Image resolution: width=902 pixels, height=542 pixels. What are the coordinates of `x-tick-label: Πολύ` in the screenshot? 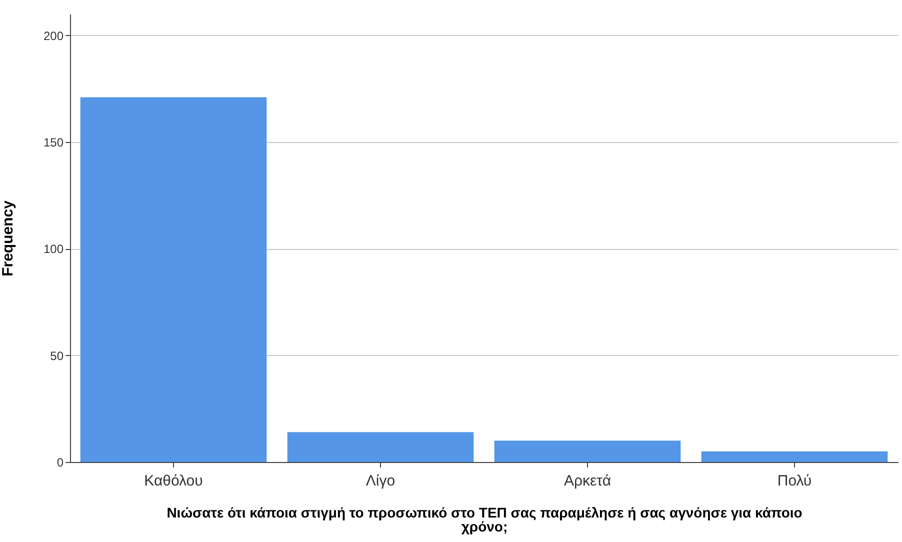 It's located at (794, 481).